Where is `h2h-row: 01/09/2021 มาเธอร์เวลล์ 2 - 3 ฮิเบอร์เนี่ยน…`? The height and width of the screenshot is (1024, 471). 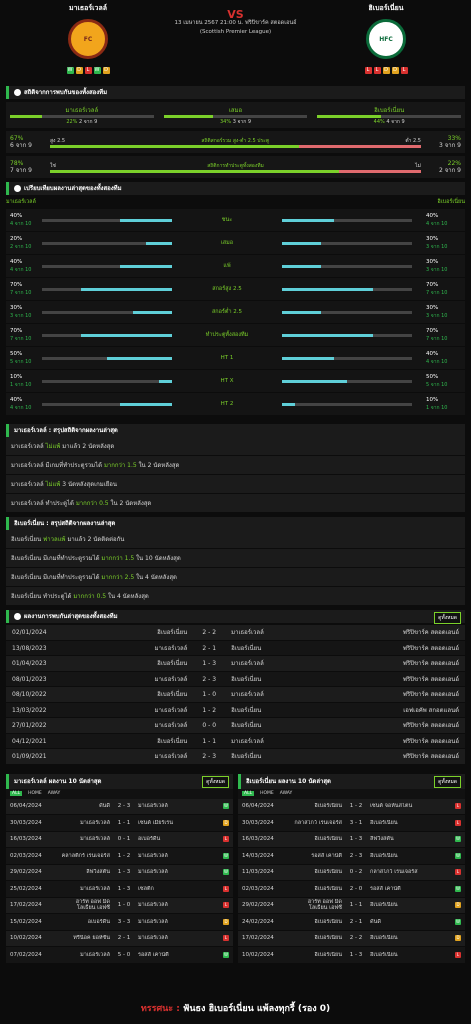
h2h-row: 01/09/2021 มาเธอร์เวลล์ 2 - 3 ฮิเบอร์เนี่ยน… is located at coordinates (235, 757).